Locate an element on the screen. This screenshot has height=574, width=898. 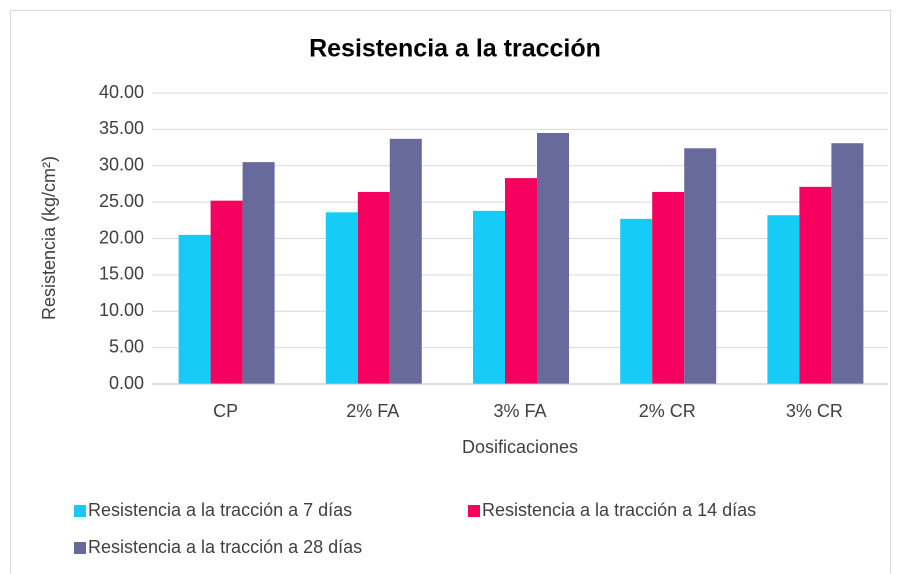
legend-label: Resistencia a la tracción a 14 días is located at coordinates (619, 510).